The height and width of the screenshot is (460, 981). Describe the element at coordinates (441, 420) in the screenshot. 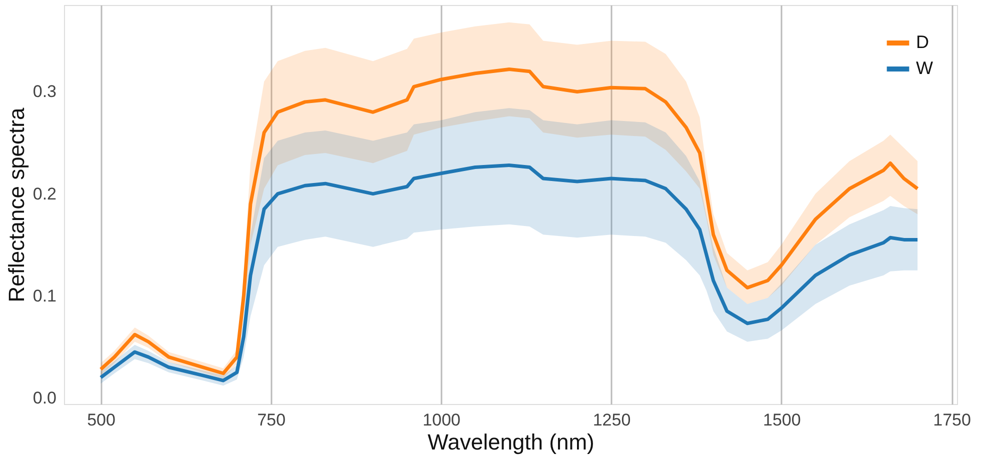

I see `x-tick-label: 1000` at that location.